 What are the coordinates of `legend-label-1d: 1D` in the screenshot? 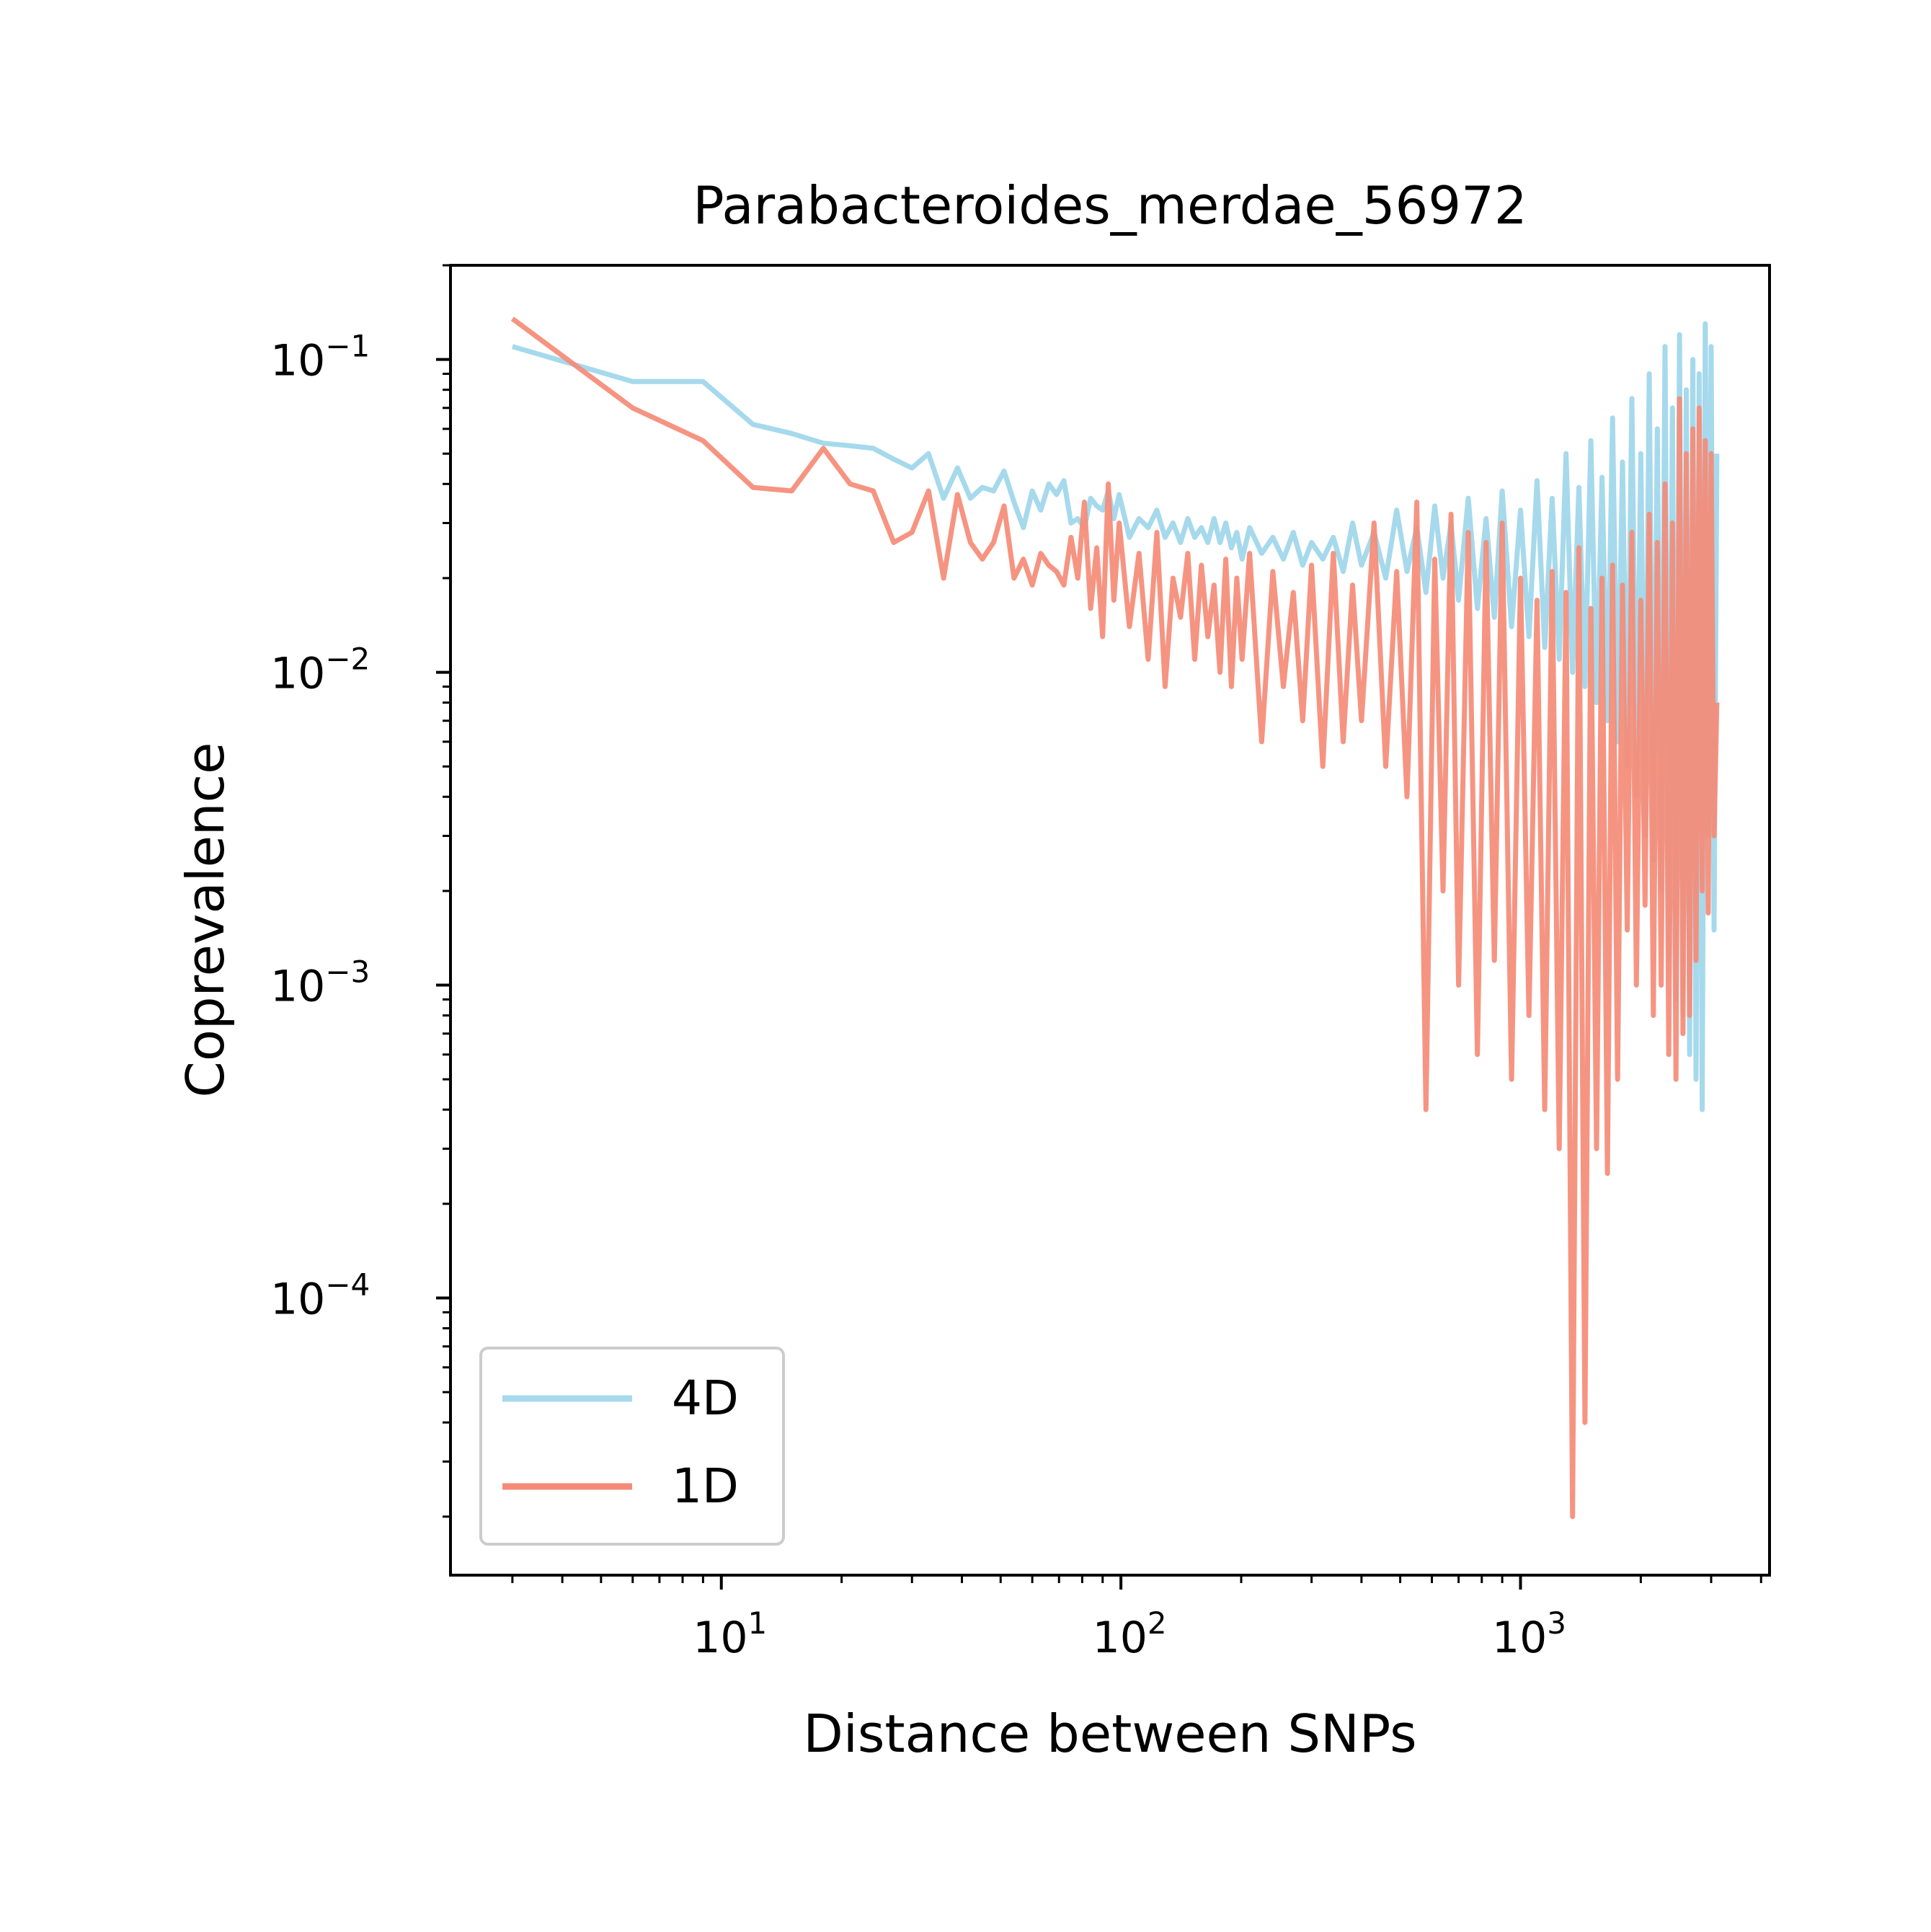 It's located at (705, 1486).